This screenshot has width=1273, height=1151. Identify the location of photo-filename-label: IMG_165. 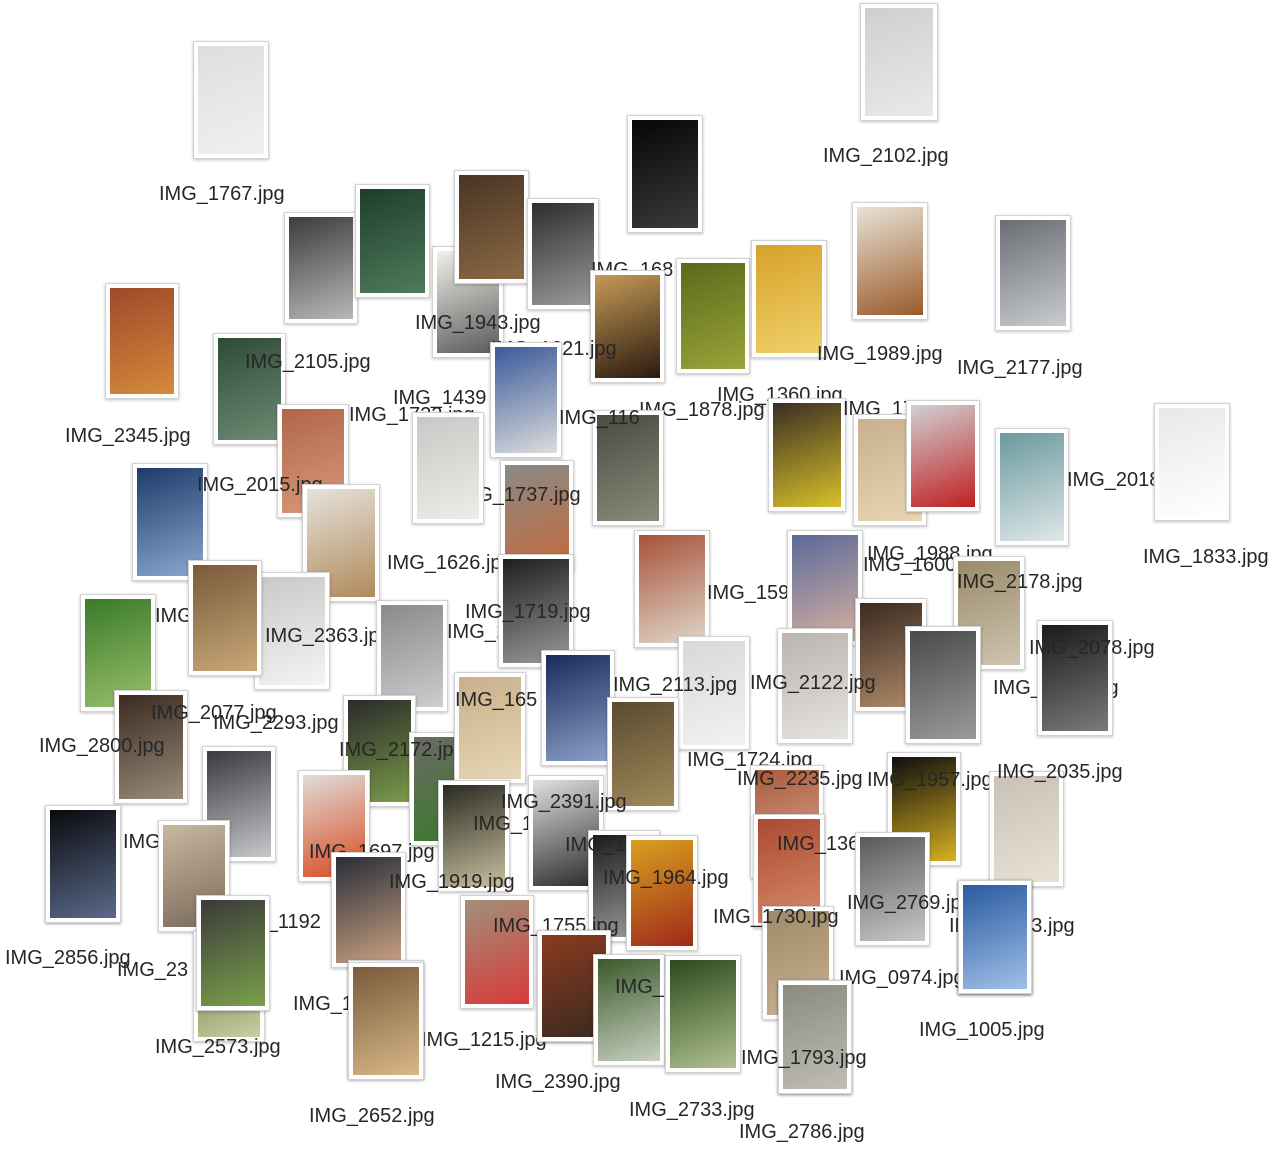
(496, 700).